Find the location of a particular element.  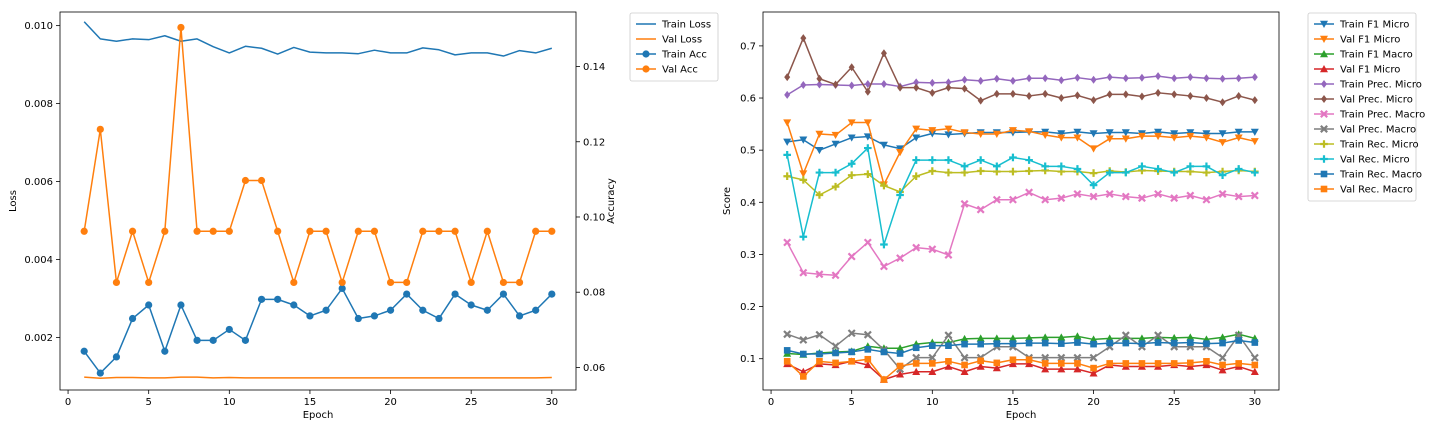

chart0-series-0-train-loss is located at coordinates (318, 39).